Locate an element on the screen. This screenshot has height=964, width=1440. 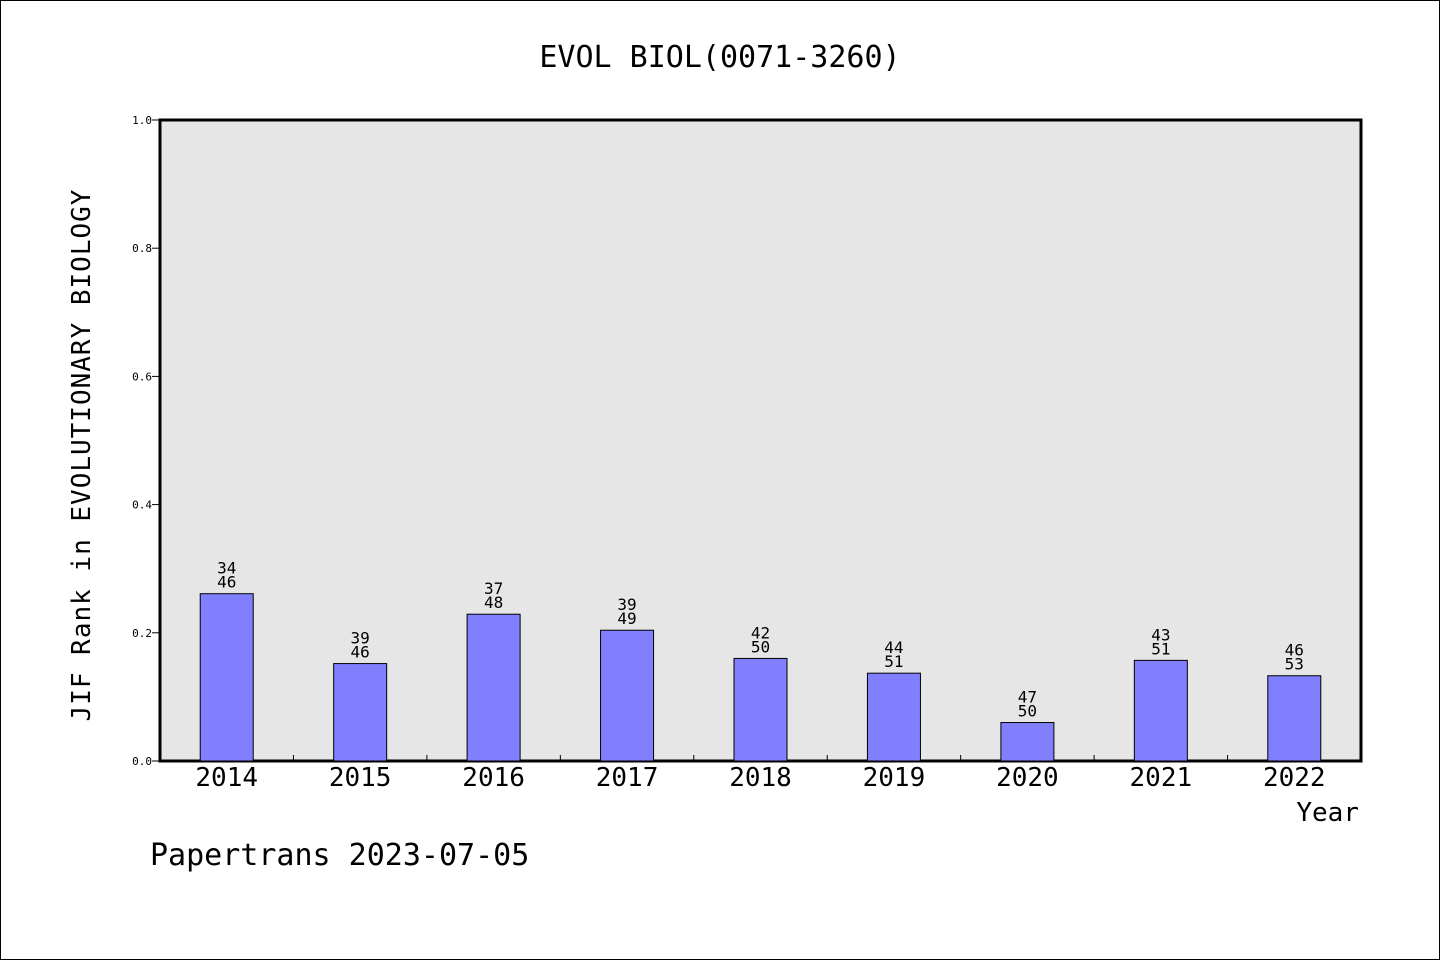
x-tick-label: 2017 is located at coordinates (627, 778).